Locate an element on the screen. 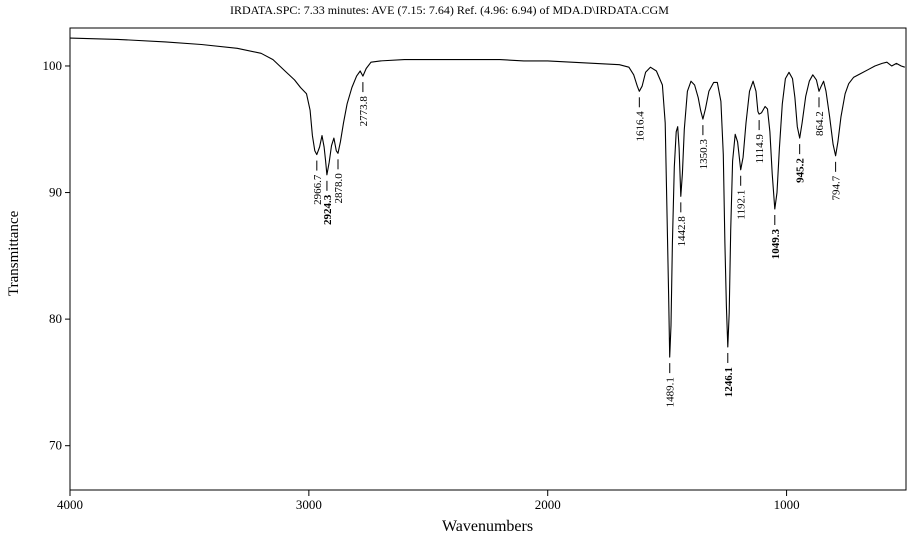  peak-label: 2878.0 is located at coordinates (339, 188).